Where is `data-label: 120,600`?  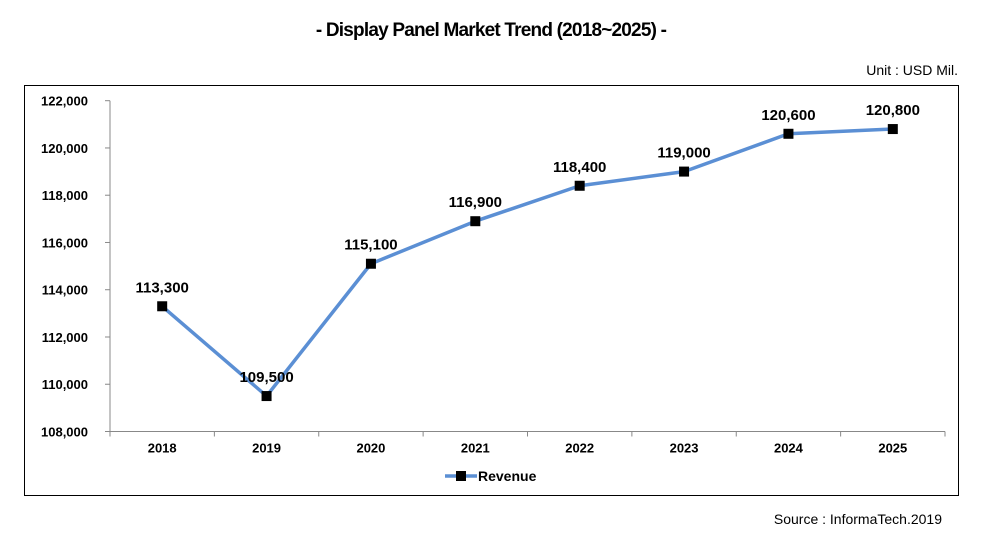
data-label: 120,600 is located at coordinates (788, 115).